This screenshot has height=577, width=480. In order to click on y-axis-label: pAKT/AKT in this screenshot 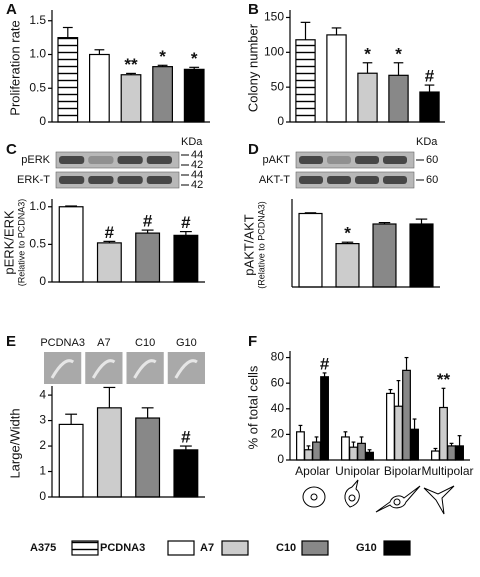, I will do `click(248, 244)`.